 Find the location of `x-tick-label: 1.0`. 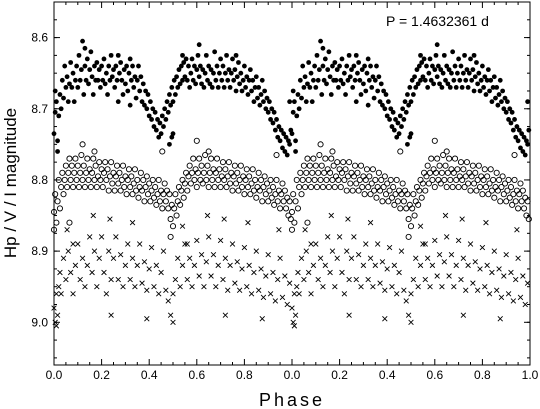

x-tick-label: 1.0 is located at coordinates (530, 375).